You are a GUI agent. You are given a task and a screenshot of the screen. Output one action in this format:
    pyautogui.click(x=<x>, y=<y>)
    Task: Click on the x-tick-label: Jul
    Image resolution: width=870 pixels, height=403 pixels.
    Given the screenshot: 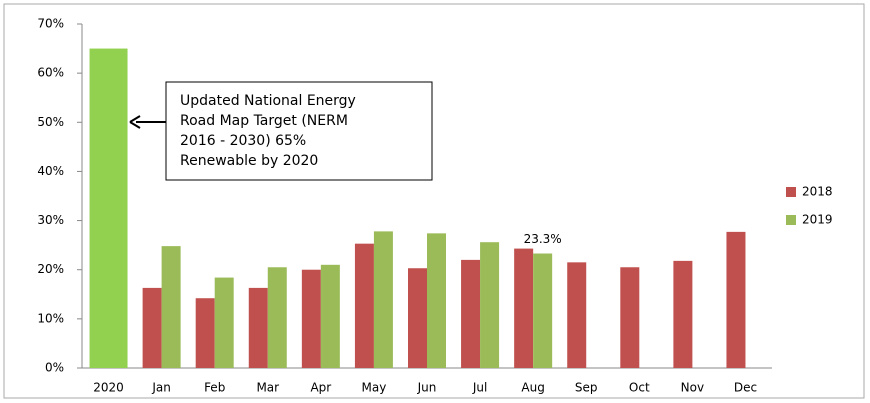 What is the action you would take?
    pyautogui.click(x=479, y=388)
    